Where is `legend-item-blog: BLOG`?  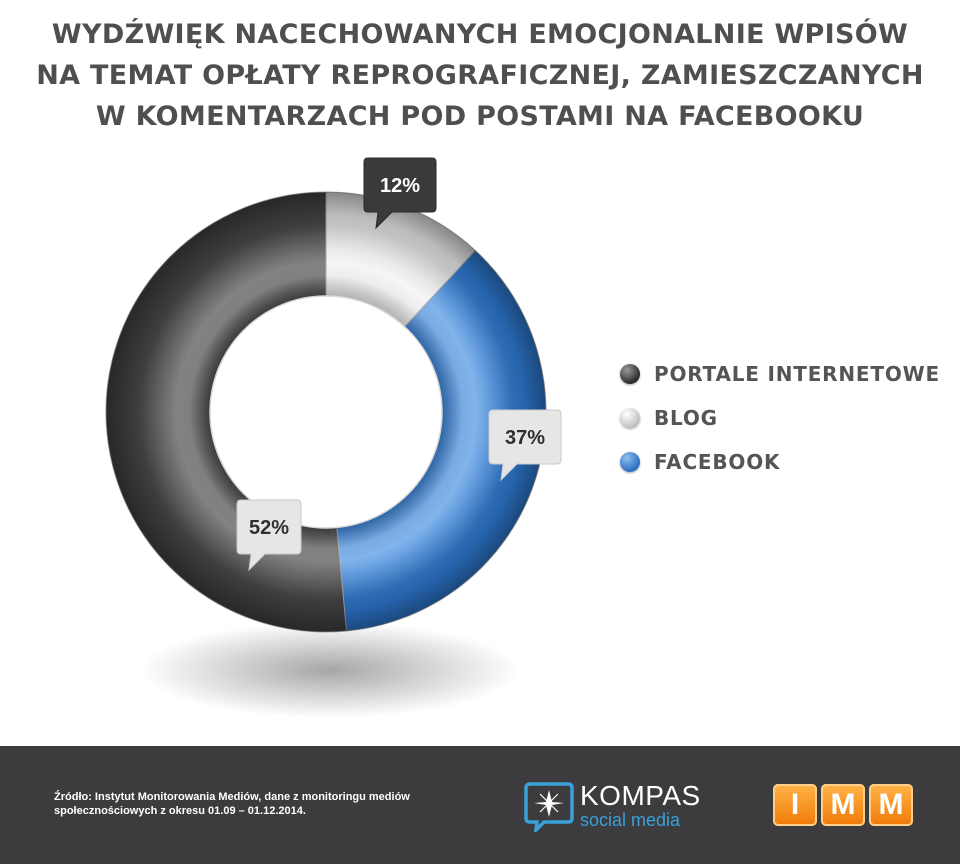 legend-item-blog: BLOG is located at coordinates (780, 418).